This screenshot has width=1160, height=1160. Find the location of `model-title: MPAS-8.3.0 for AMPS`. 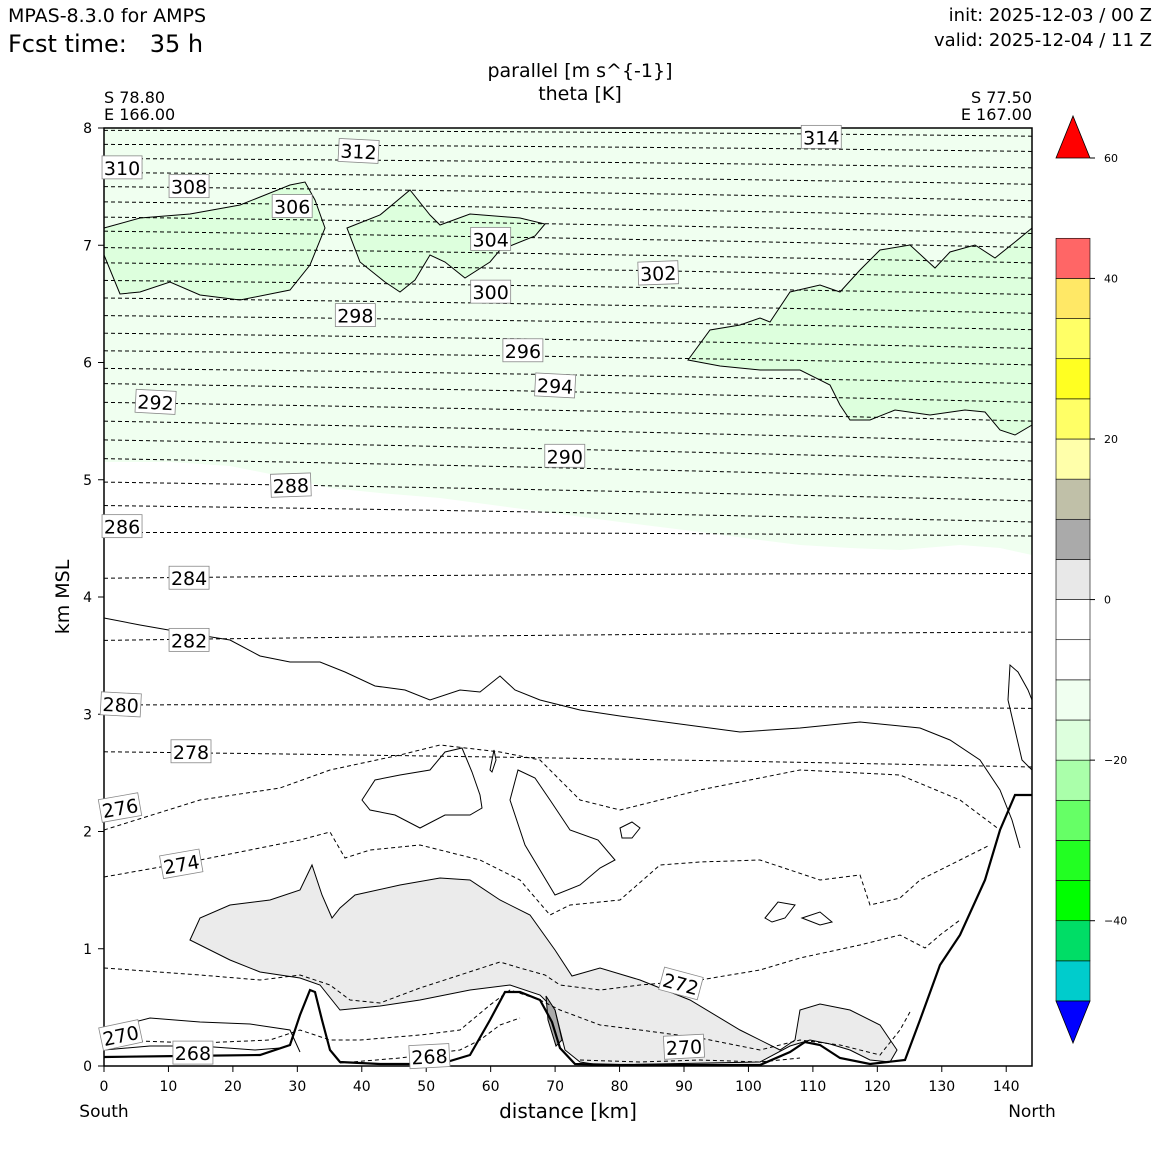

model-title: MPAS-8.3.0 for AMPS is located at coordinates (107, 16).